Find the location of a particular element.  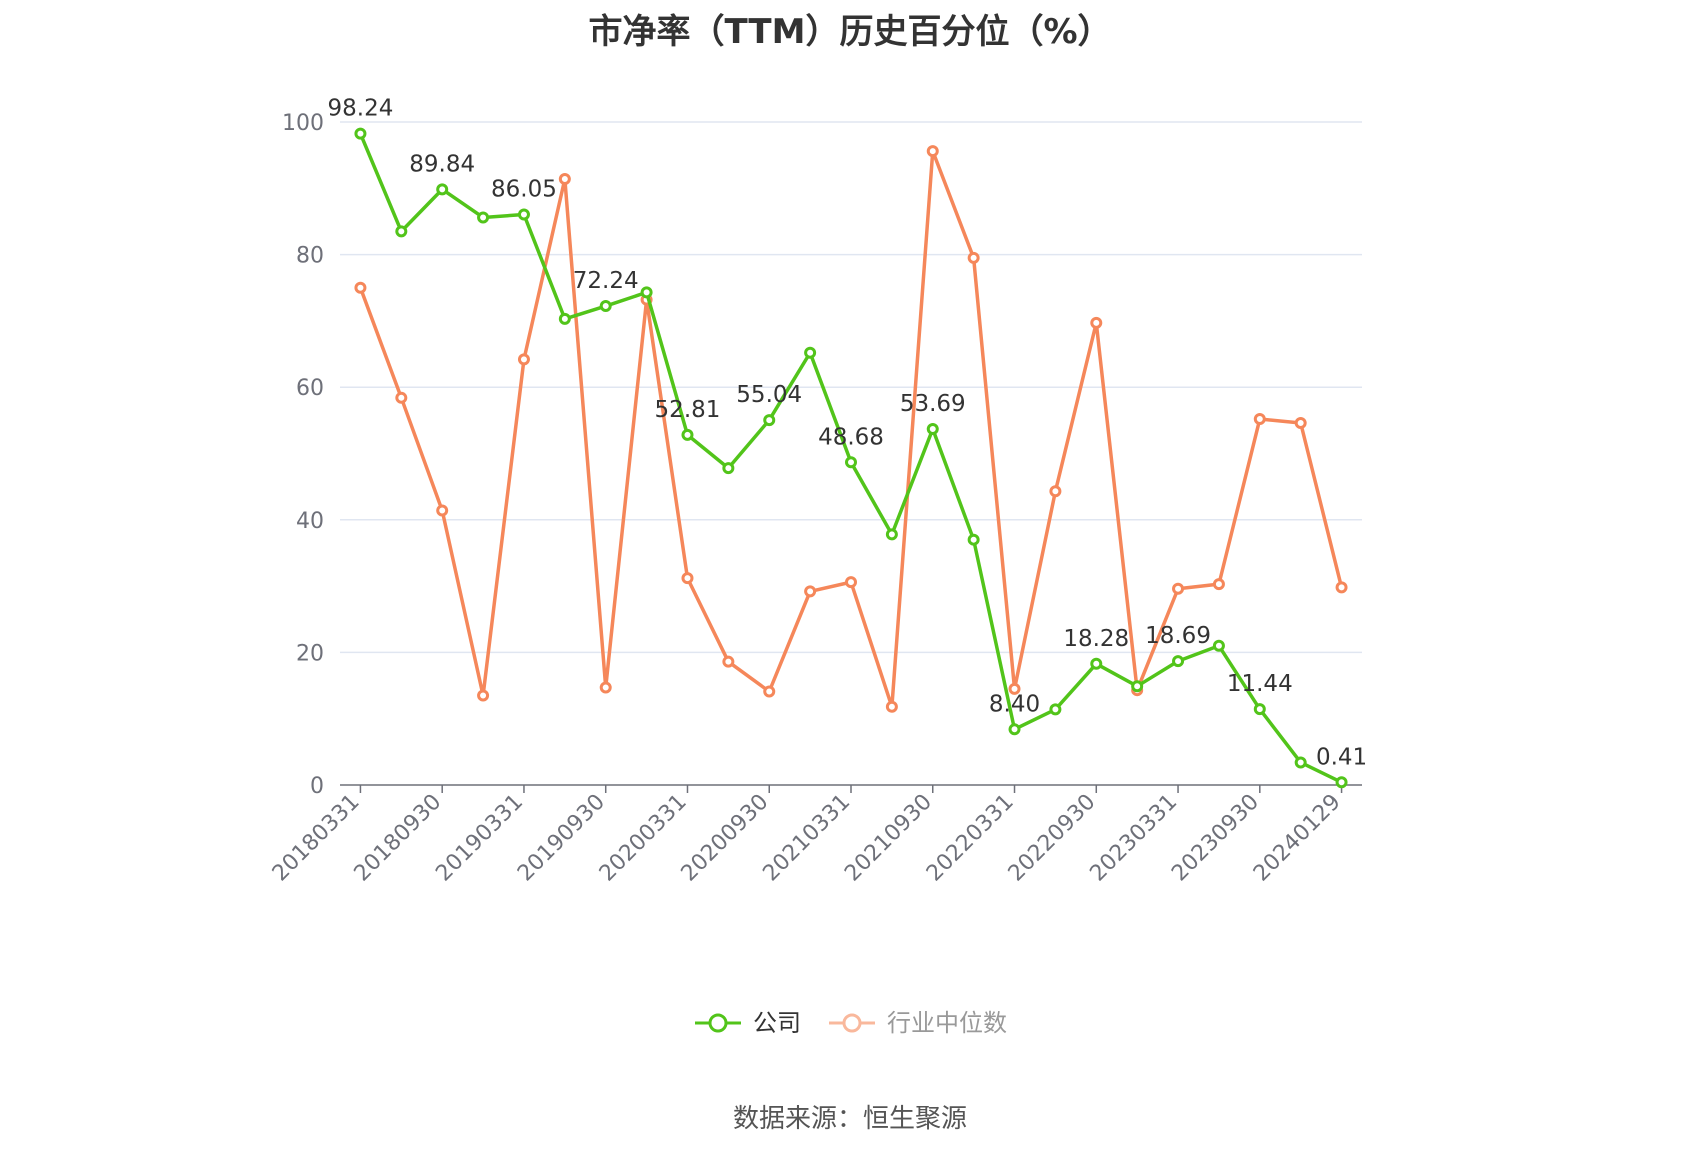

data-label: 8.40 is located at coordinates (1014, 704).